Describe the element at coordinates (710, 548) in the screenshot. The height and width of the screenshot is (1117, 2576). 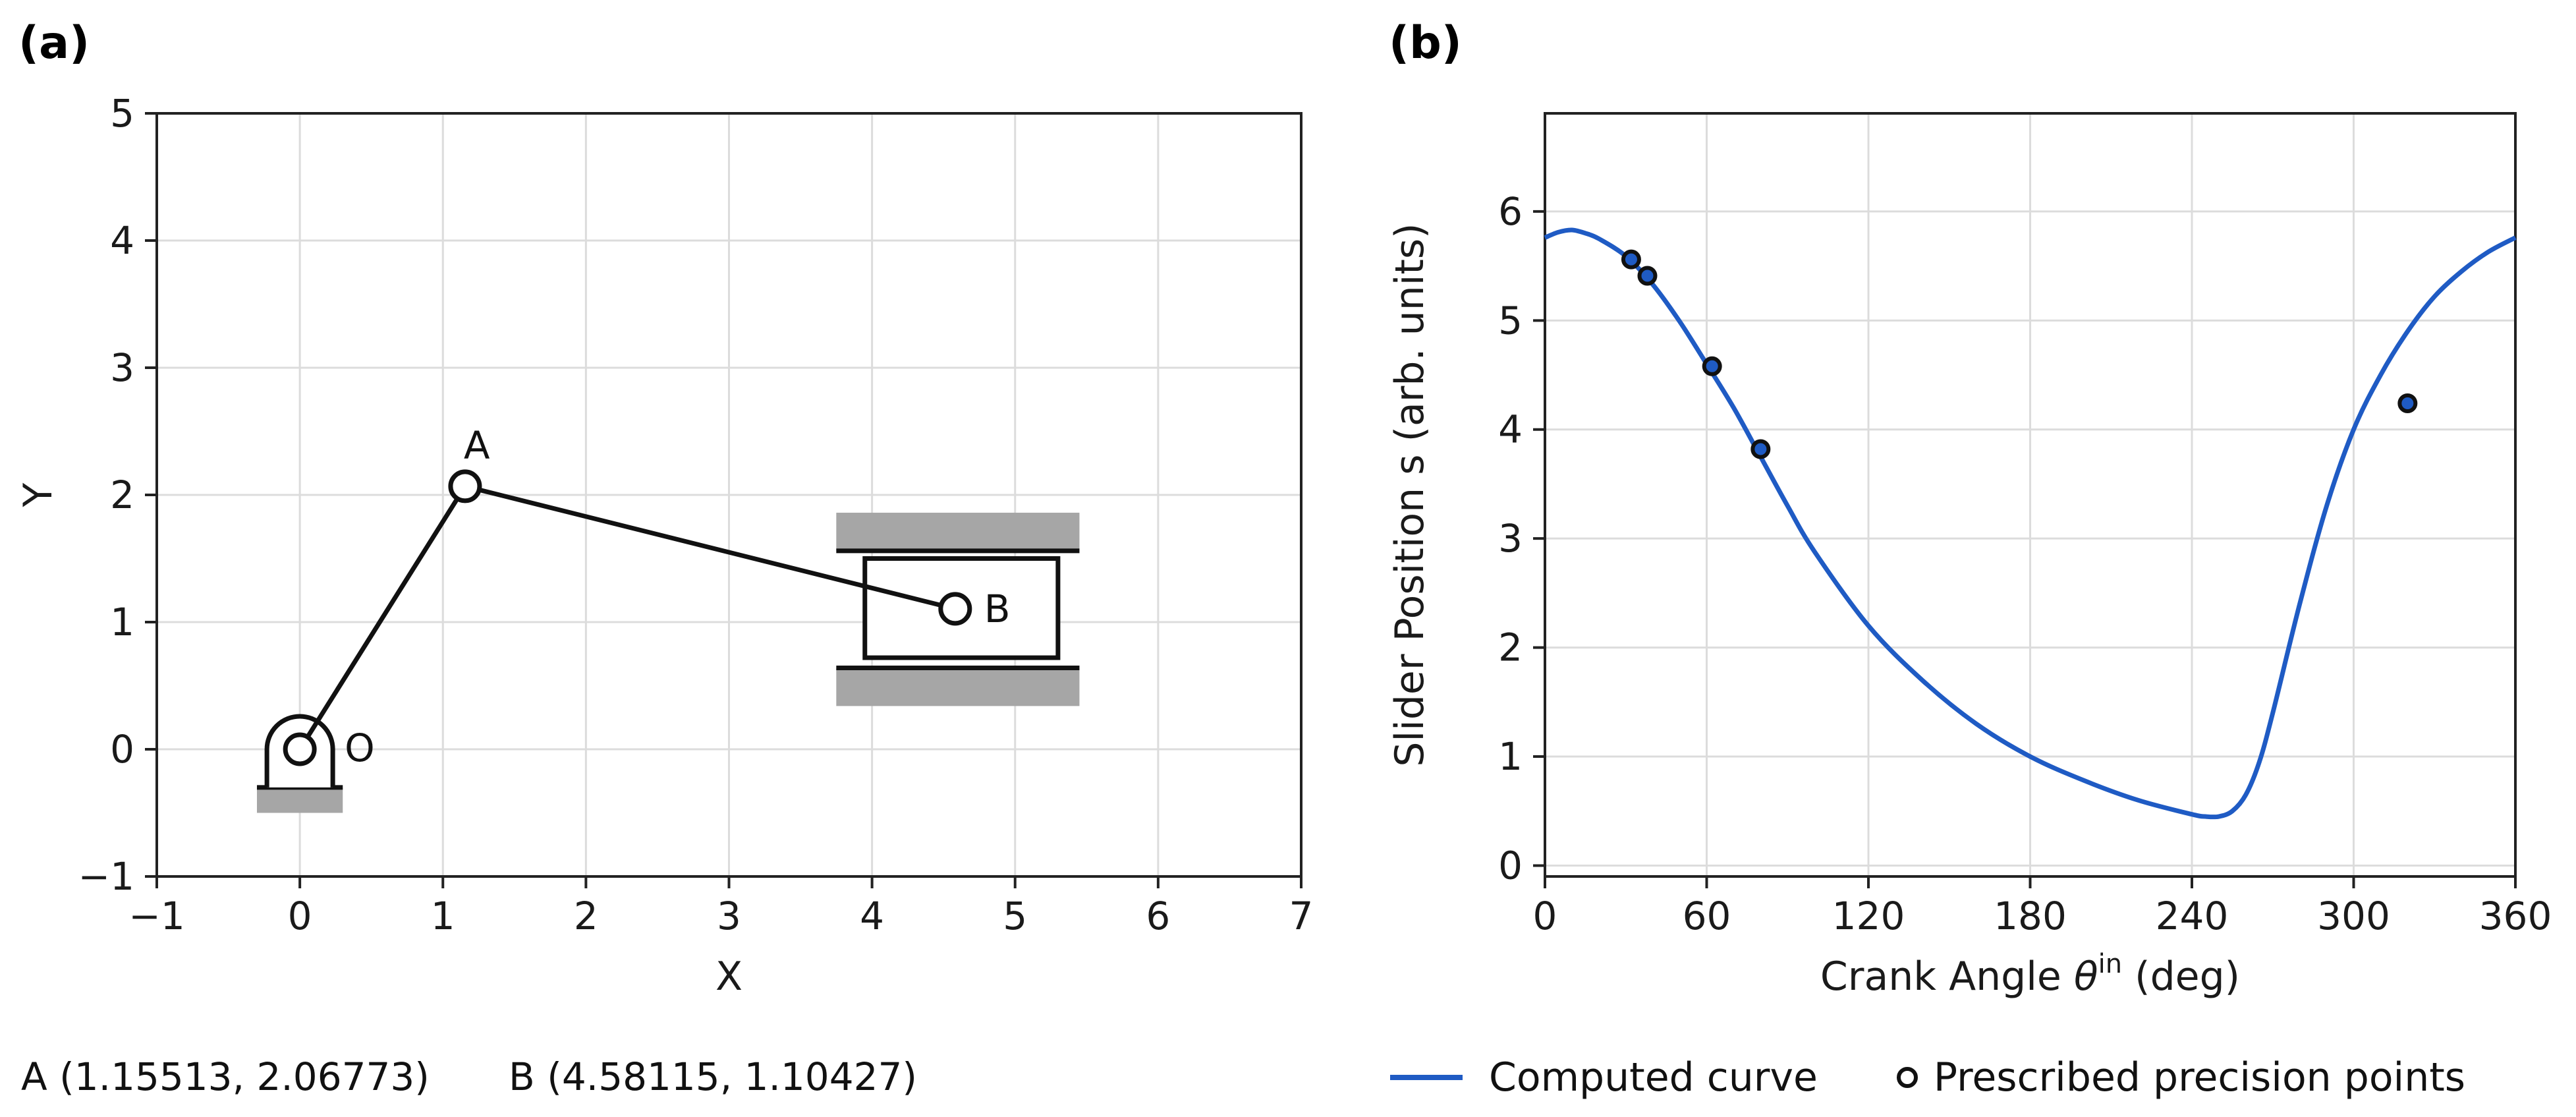
I see `link-AB` at that location.